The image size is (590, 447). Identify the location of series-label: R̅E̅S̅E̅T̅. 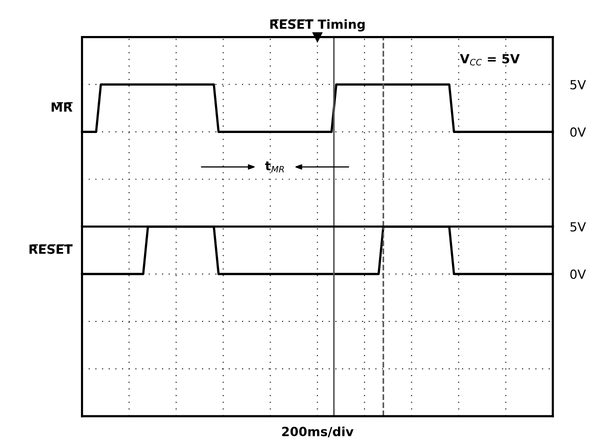
(51, 249).